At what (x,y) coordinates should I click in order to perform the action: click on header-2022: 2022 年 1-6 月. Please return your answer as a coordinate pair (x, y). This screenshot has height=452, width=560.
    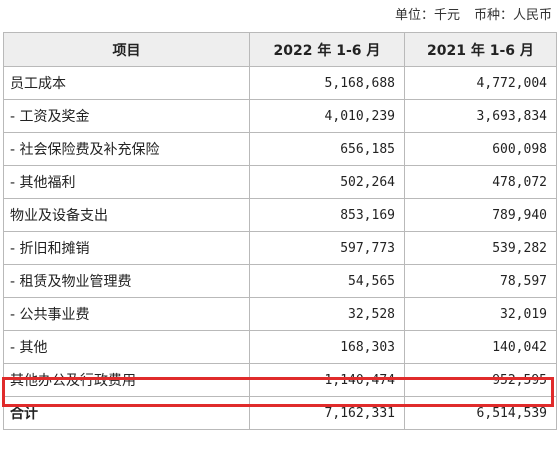
    Looking at the image, I should click on (327, 49).